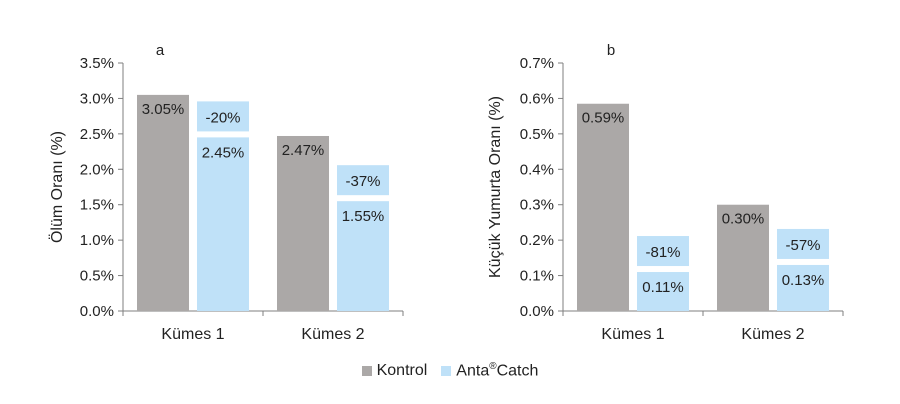  Describe the element at coordinates (97, 98) in the screenshot. I see `panel-a-y-tick-label: 3.0%` at that location.